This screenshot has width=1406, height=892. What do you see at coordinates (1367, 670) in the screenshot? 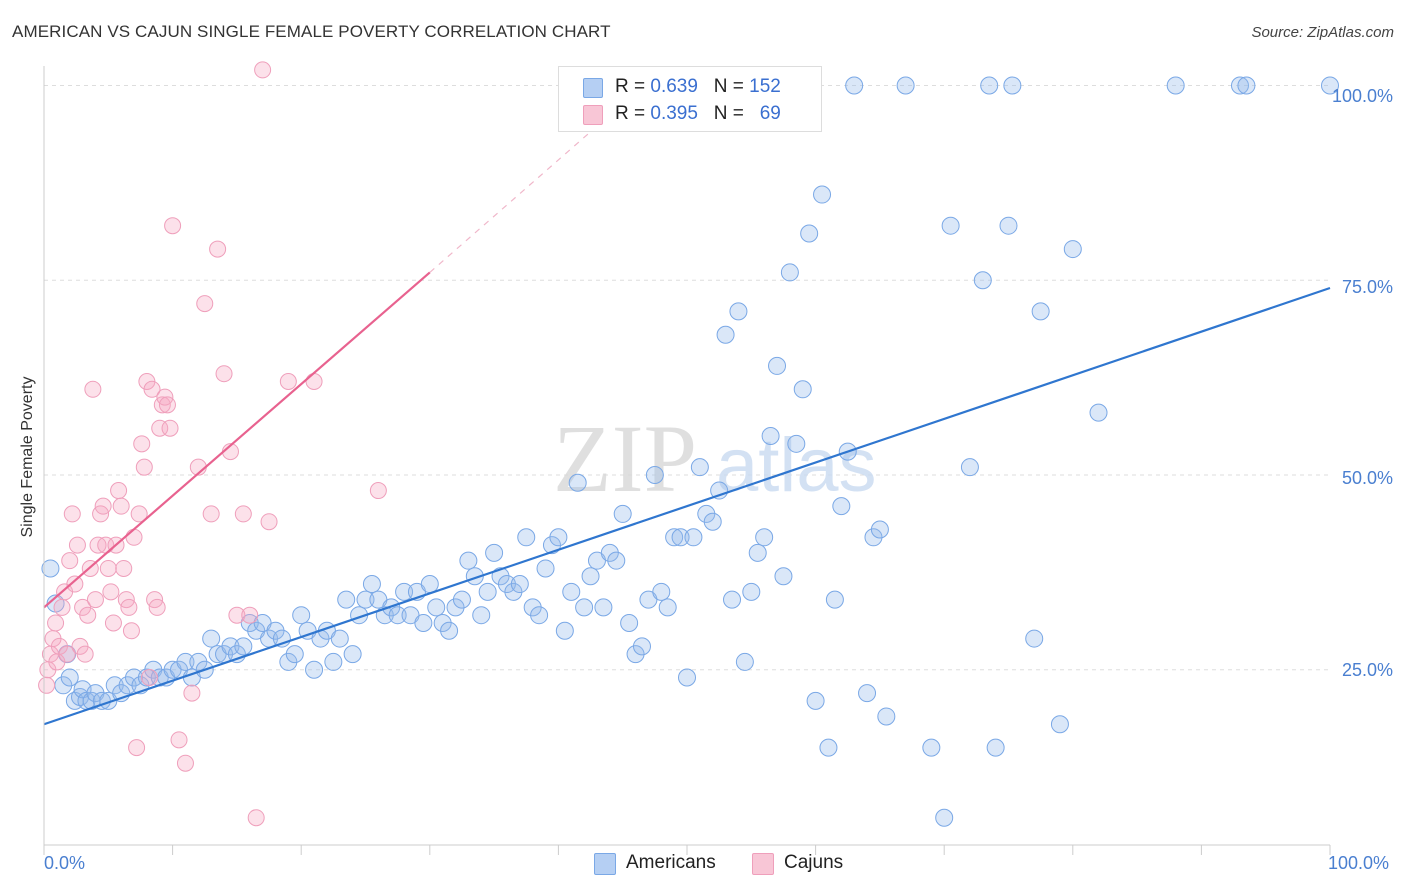
I see `y-tick-label-25: 25.0%` at bounding box center [1367, 670].